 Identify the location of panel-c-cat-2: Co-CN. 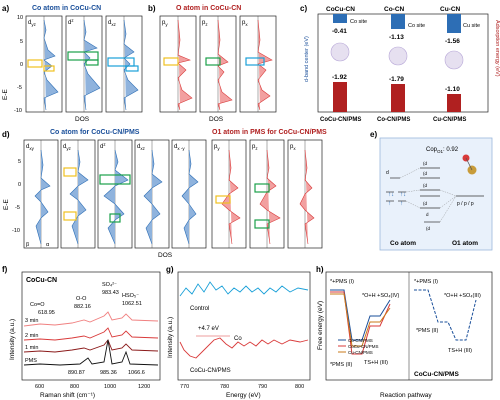
(394, 9).